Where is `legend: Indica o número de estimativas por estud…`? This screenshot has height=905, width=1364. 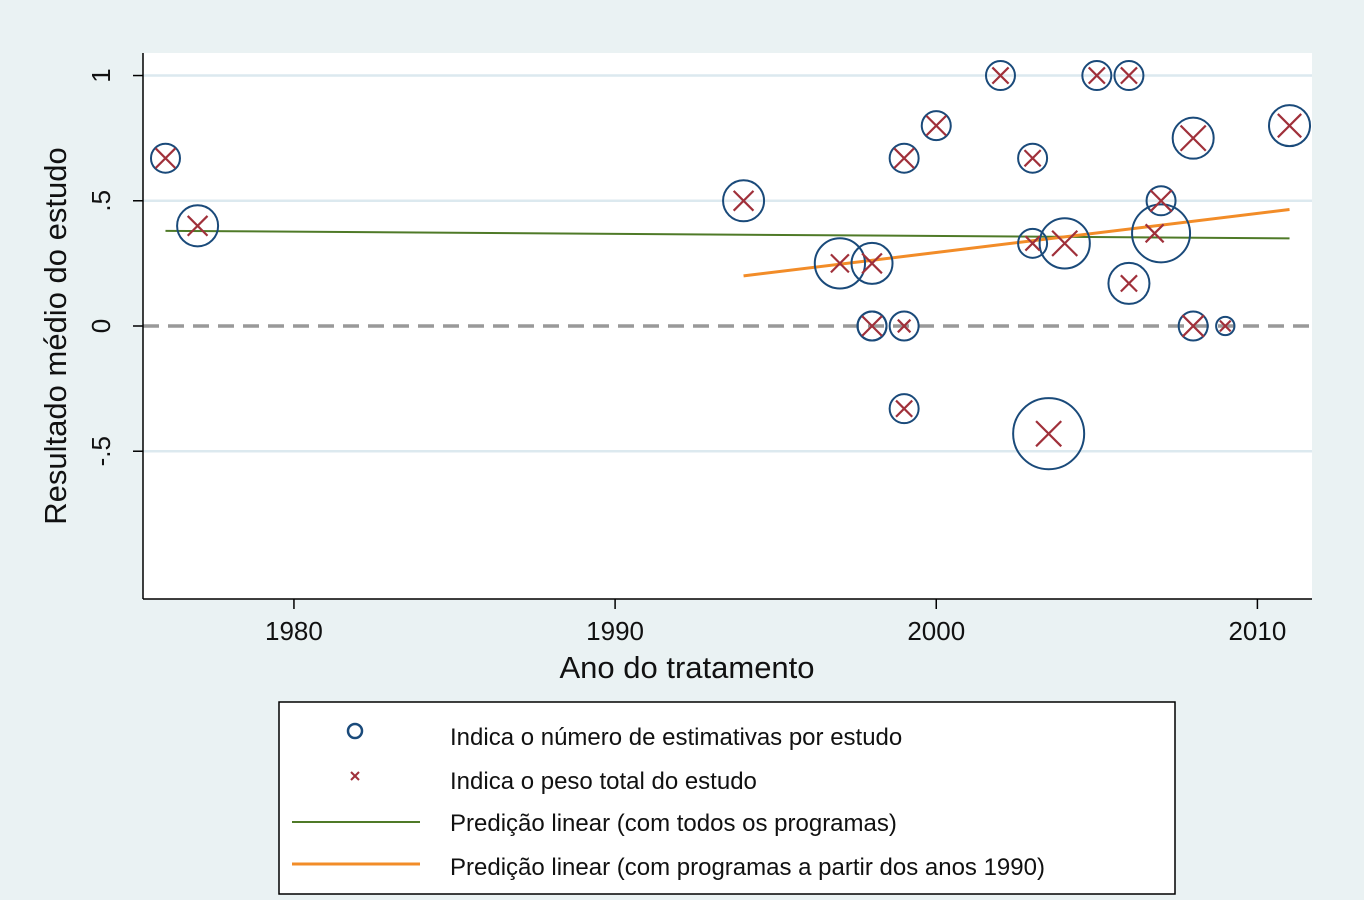 legend: Indica o número de estimativas por estud… is located at coordinates (727, 798).